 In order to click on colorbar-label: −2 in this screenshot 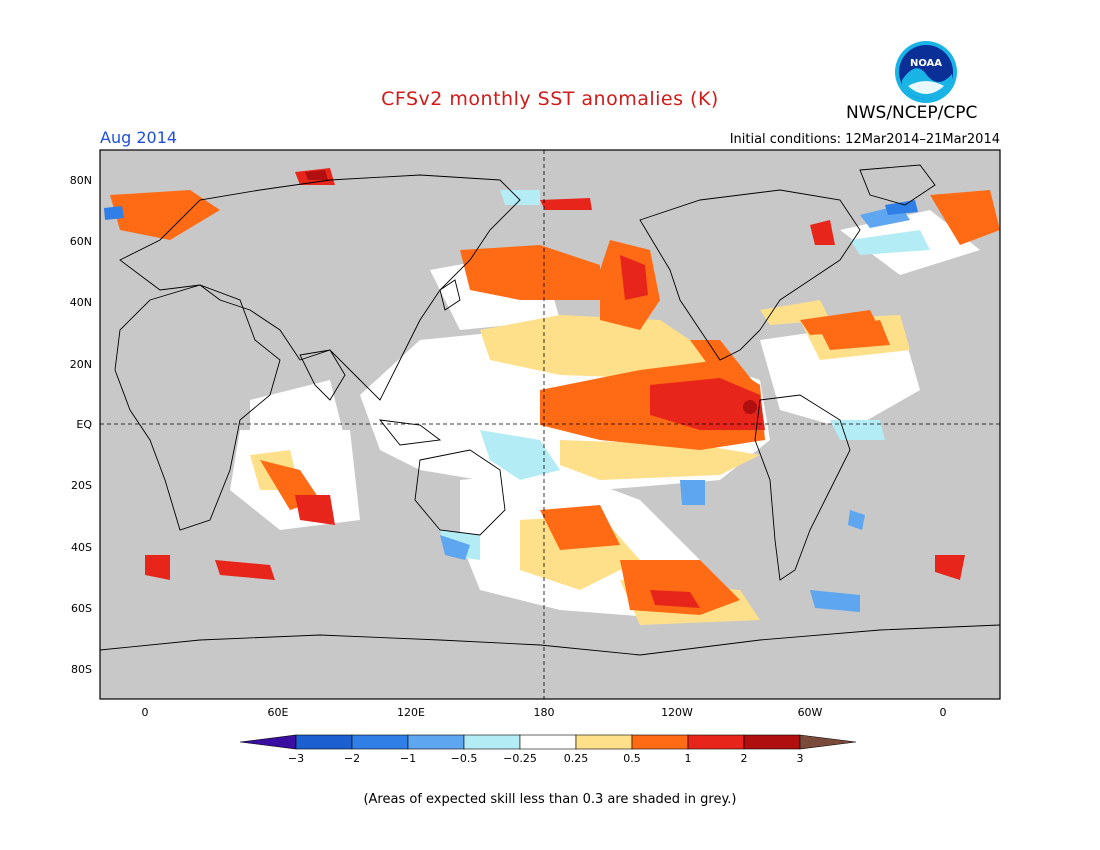, I will do `click(352, 758)`.